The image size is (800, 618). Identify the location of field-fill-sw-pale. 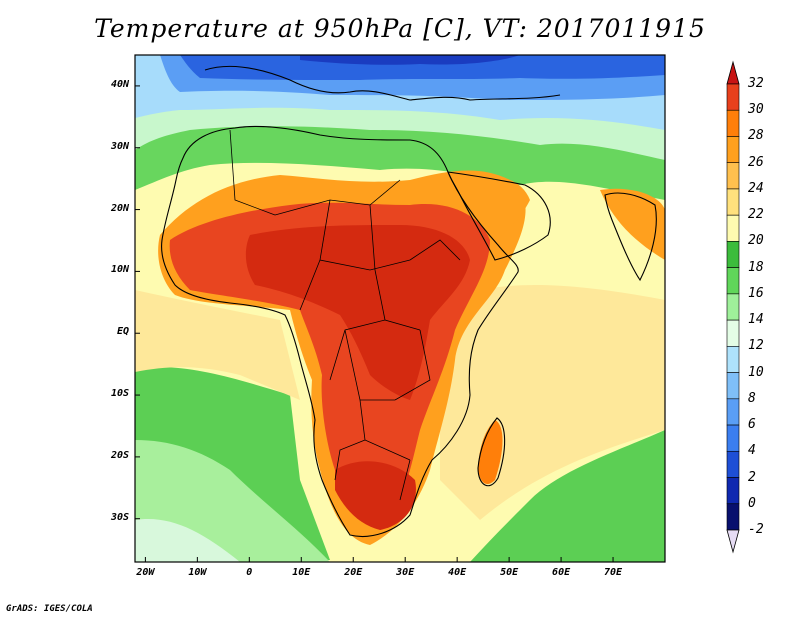
(187, 540).